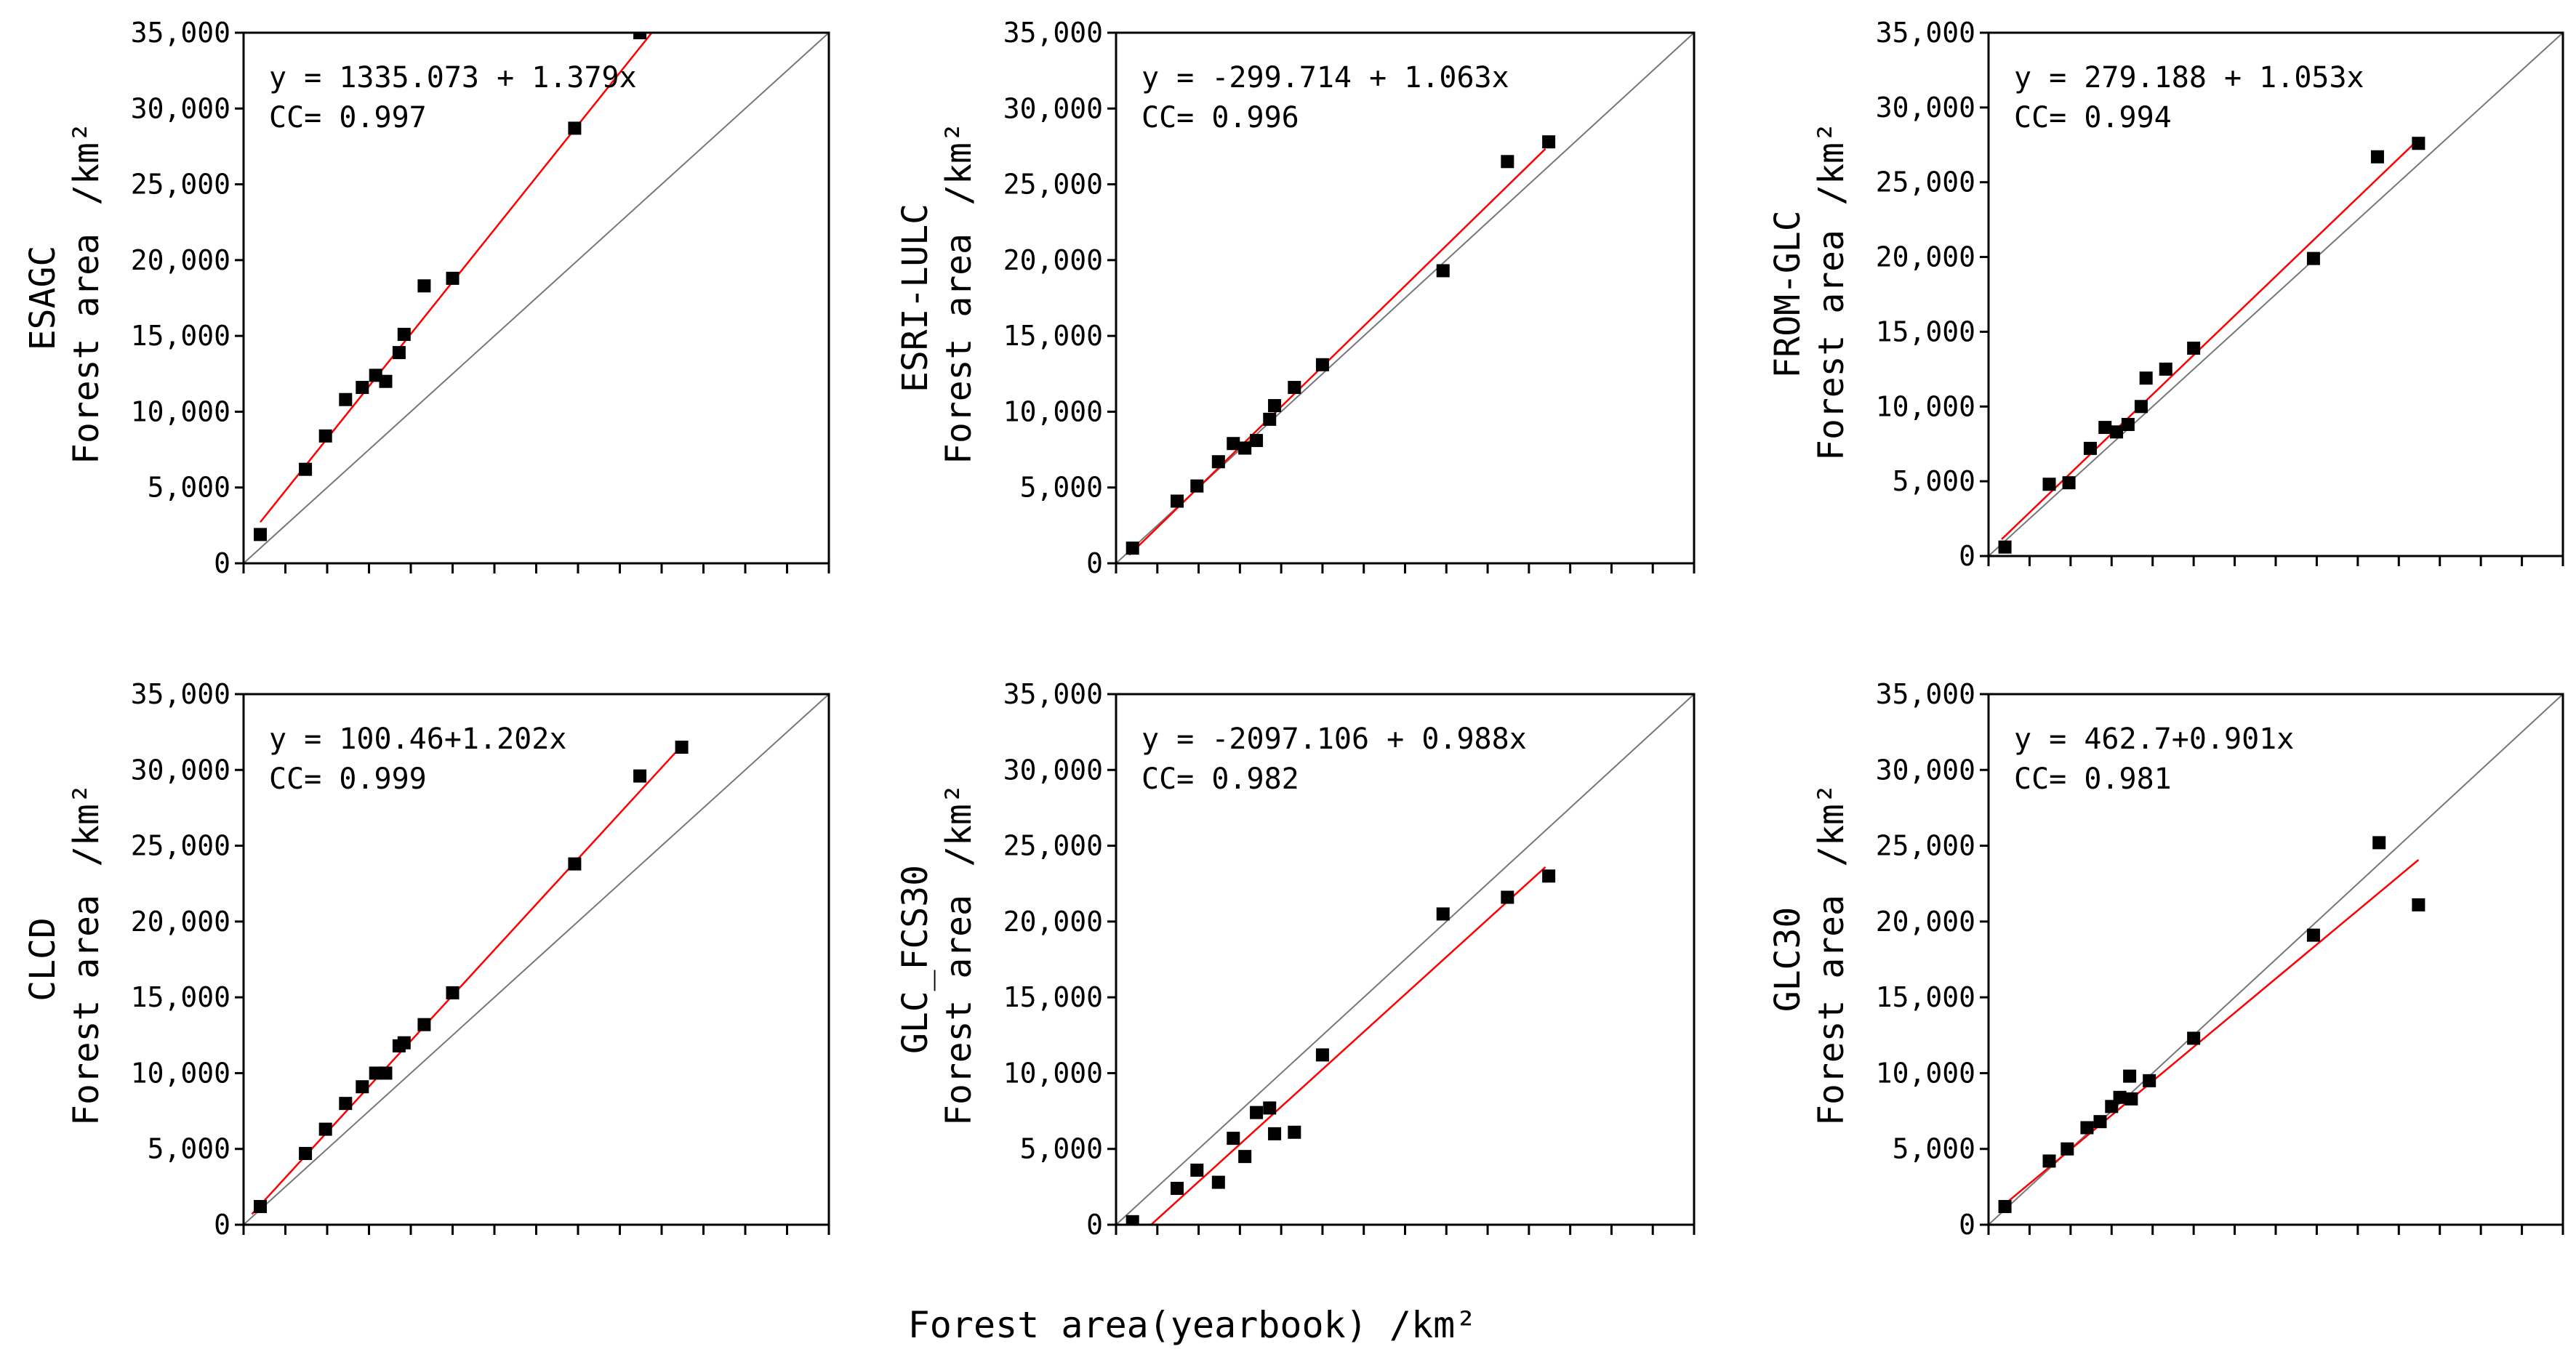 This screenshot has width=2576, height=1365. Describe the element at coordinates (1334, 739) in the screenshot. I see `regression-equation: y = -2097.106 + 0.988x` at that location.